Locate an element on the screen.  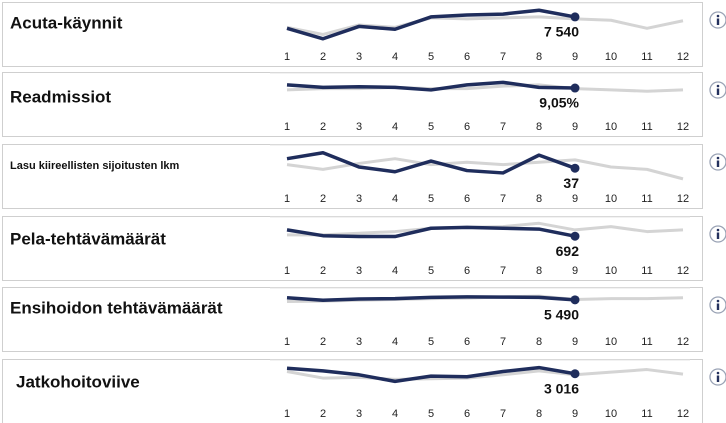
value-label: 5 490 is located at coordinates (561, 315).